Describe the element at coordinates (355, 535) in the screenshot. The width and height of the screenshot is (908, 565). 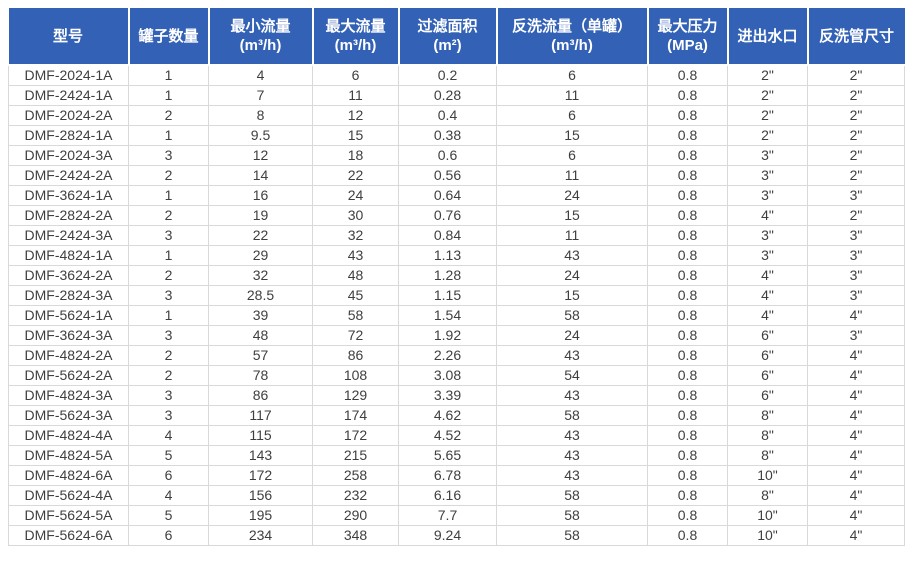
I see `cell-max-flow: 348` at that location.